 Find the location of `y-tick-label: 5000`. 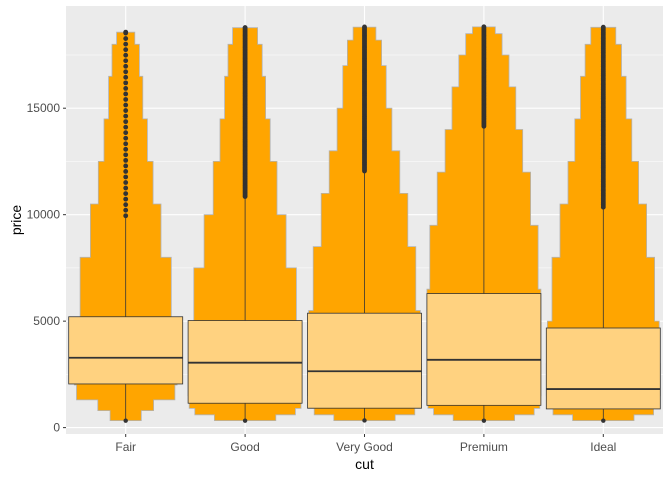

y-tick-label: 5000 is located at coordinates (46, 321).